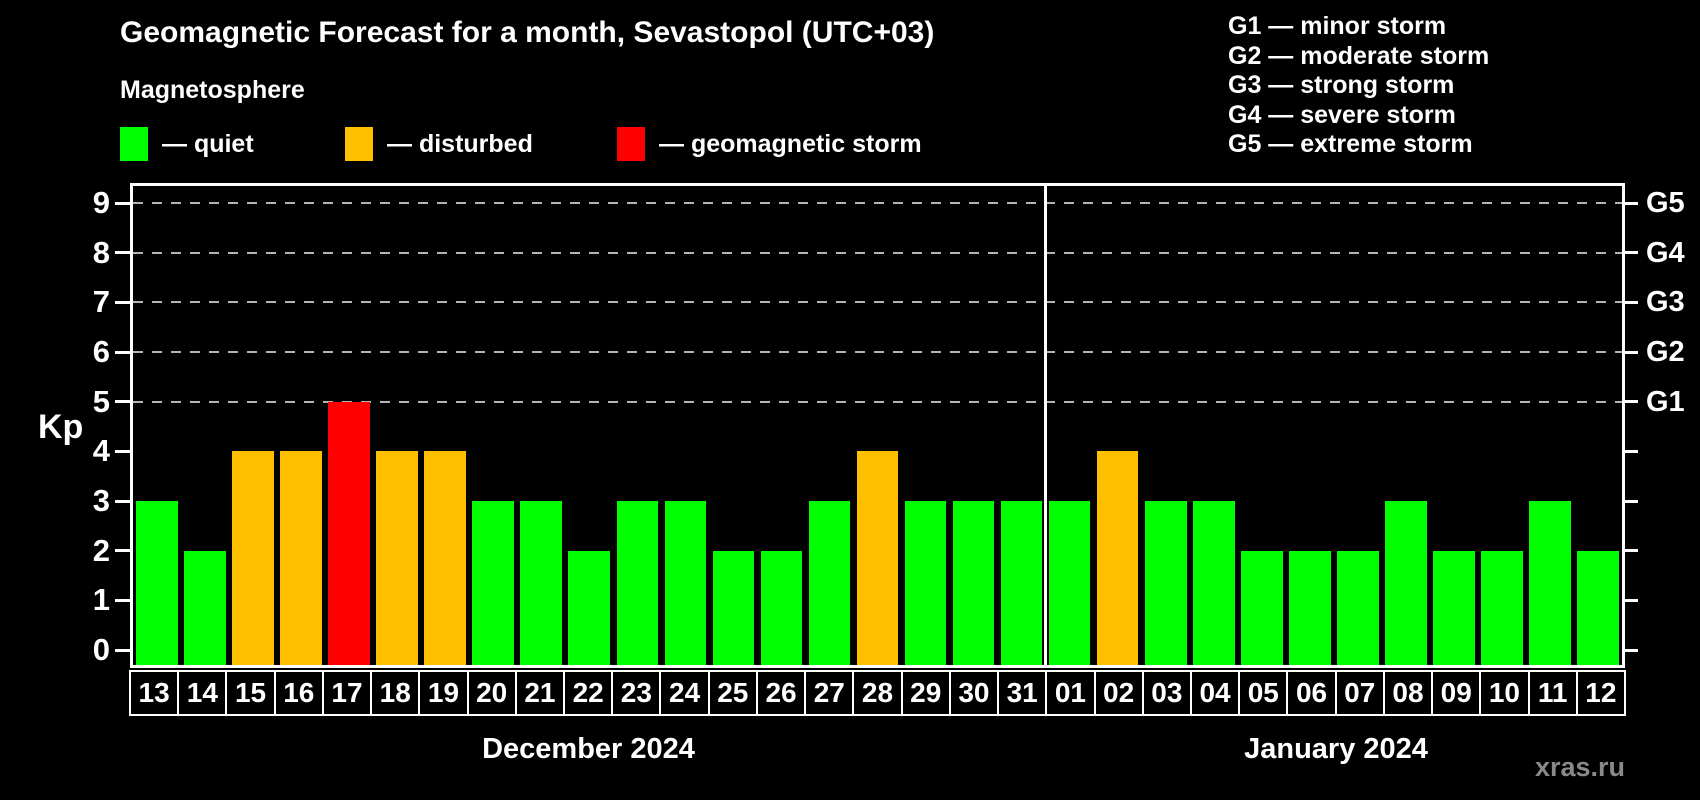 This screenshot has height=800, width=1700. I want to click on day-label-25: 25, so click(732, 693).